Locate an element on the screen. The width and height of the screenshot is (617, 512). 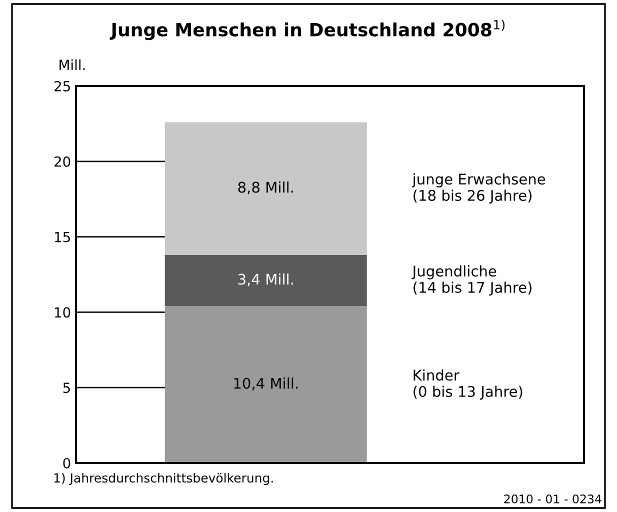
data-label: 3,4 Mill. is located at coordinates (265, 279).